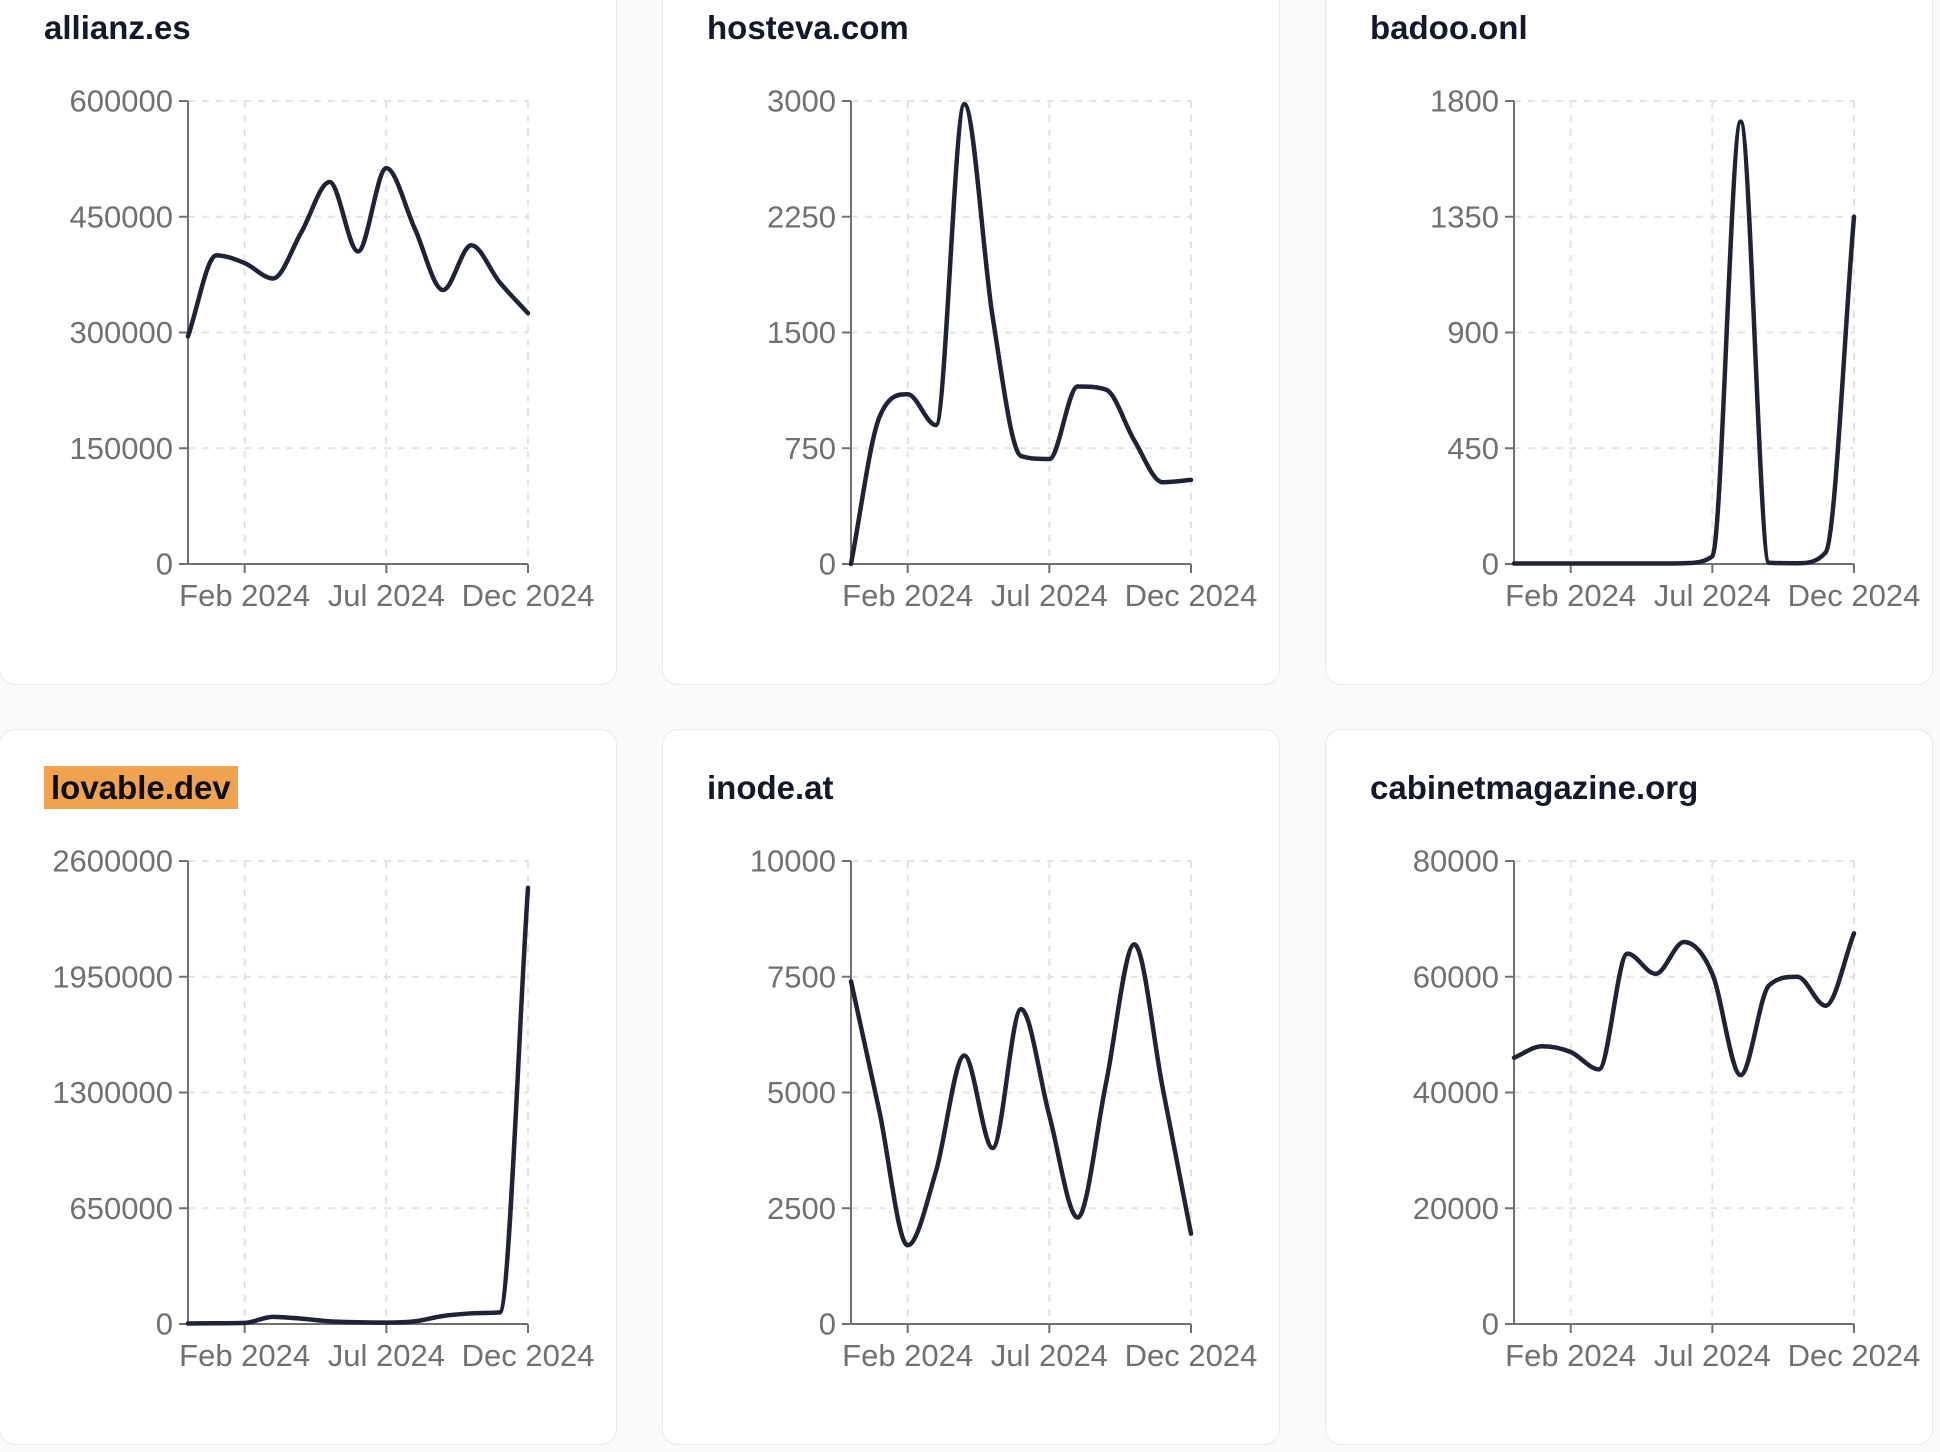 Image resolution: width=1940 pixels, height=1452 pixels. What do you see at coordinates (1456, 861) in the screenshot?
I see `y-tick-label: 80000` at bounding box center [1456, 861].